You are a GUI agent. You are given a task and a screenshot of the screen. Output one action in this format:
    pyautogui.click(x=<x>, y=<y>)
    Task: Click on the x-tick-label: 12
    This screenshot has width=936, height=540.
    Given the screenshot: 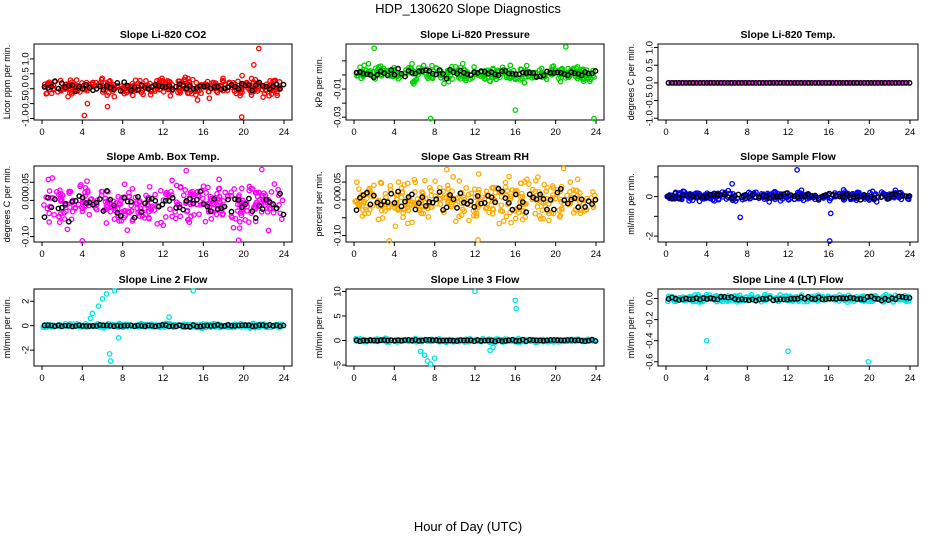 What is the action you would take?
    pyautogui.click(x=788, y=254)
    